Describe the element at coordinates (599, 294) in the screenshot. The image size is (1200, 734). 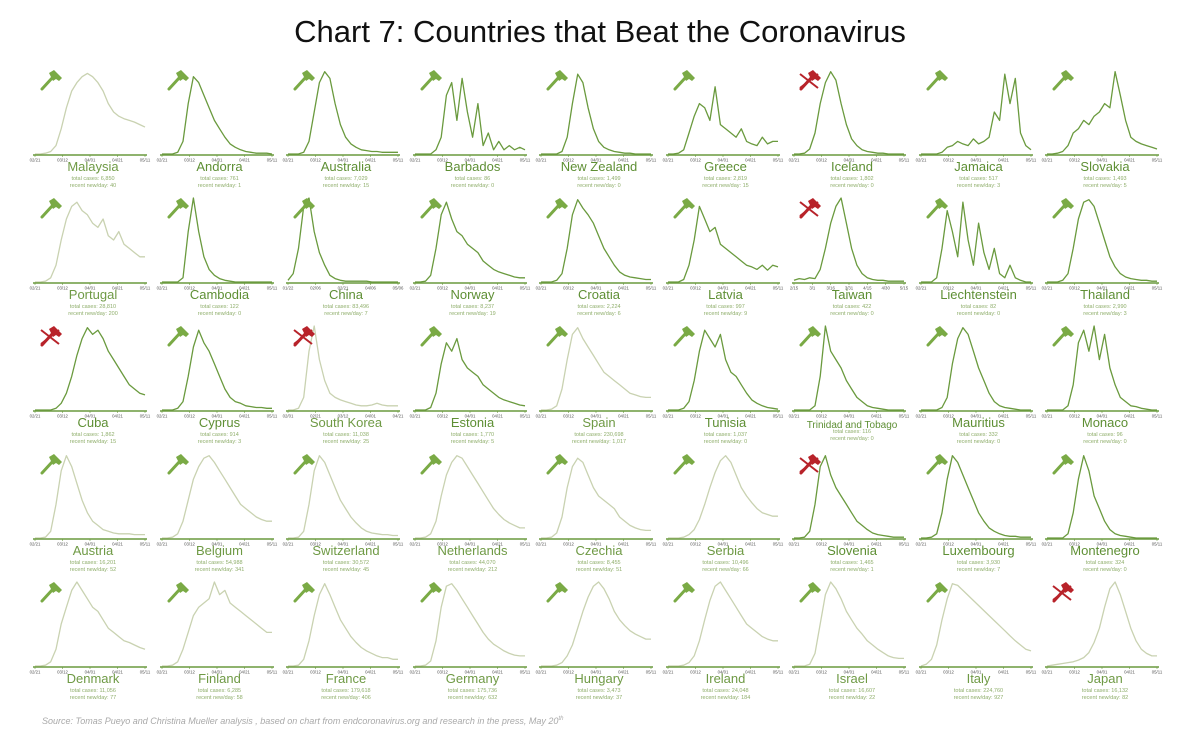
I see `country-name: Croatia` at that location.